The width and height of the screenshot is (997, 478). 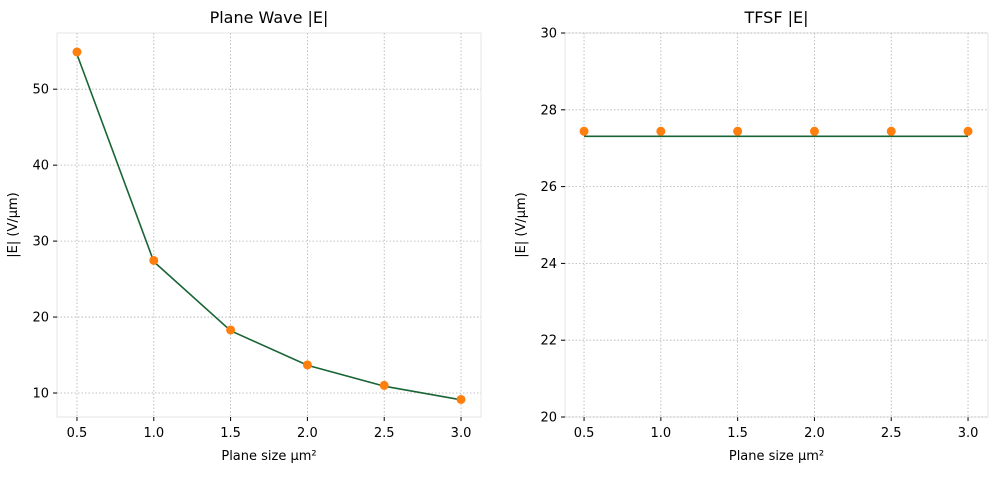 I want to click on y-tick-label: 22, so click(x=548, y=341).